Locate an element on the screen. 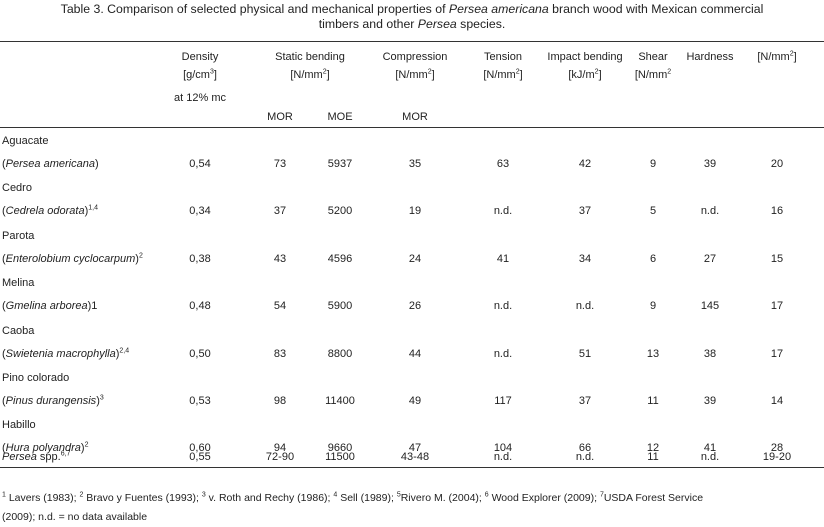 This screenshot has height=527, width=824. cell-moe: 4596 is located at coordinates (340, 259).